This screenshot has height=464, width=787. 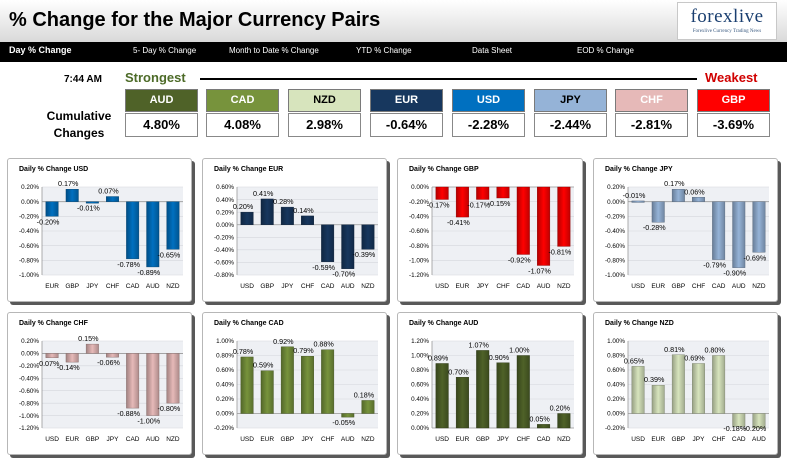 I want to click on plot-area, so click(x=307, y=231).